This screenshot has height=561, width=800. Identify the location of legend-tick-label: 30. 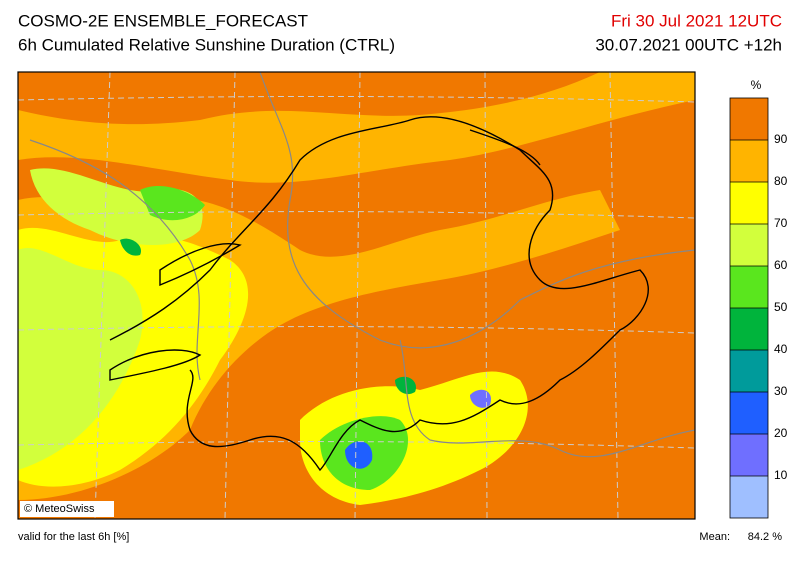
(781, 391).